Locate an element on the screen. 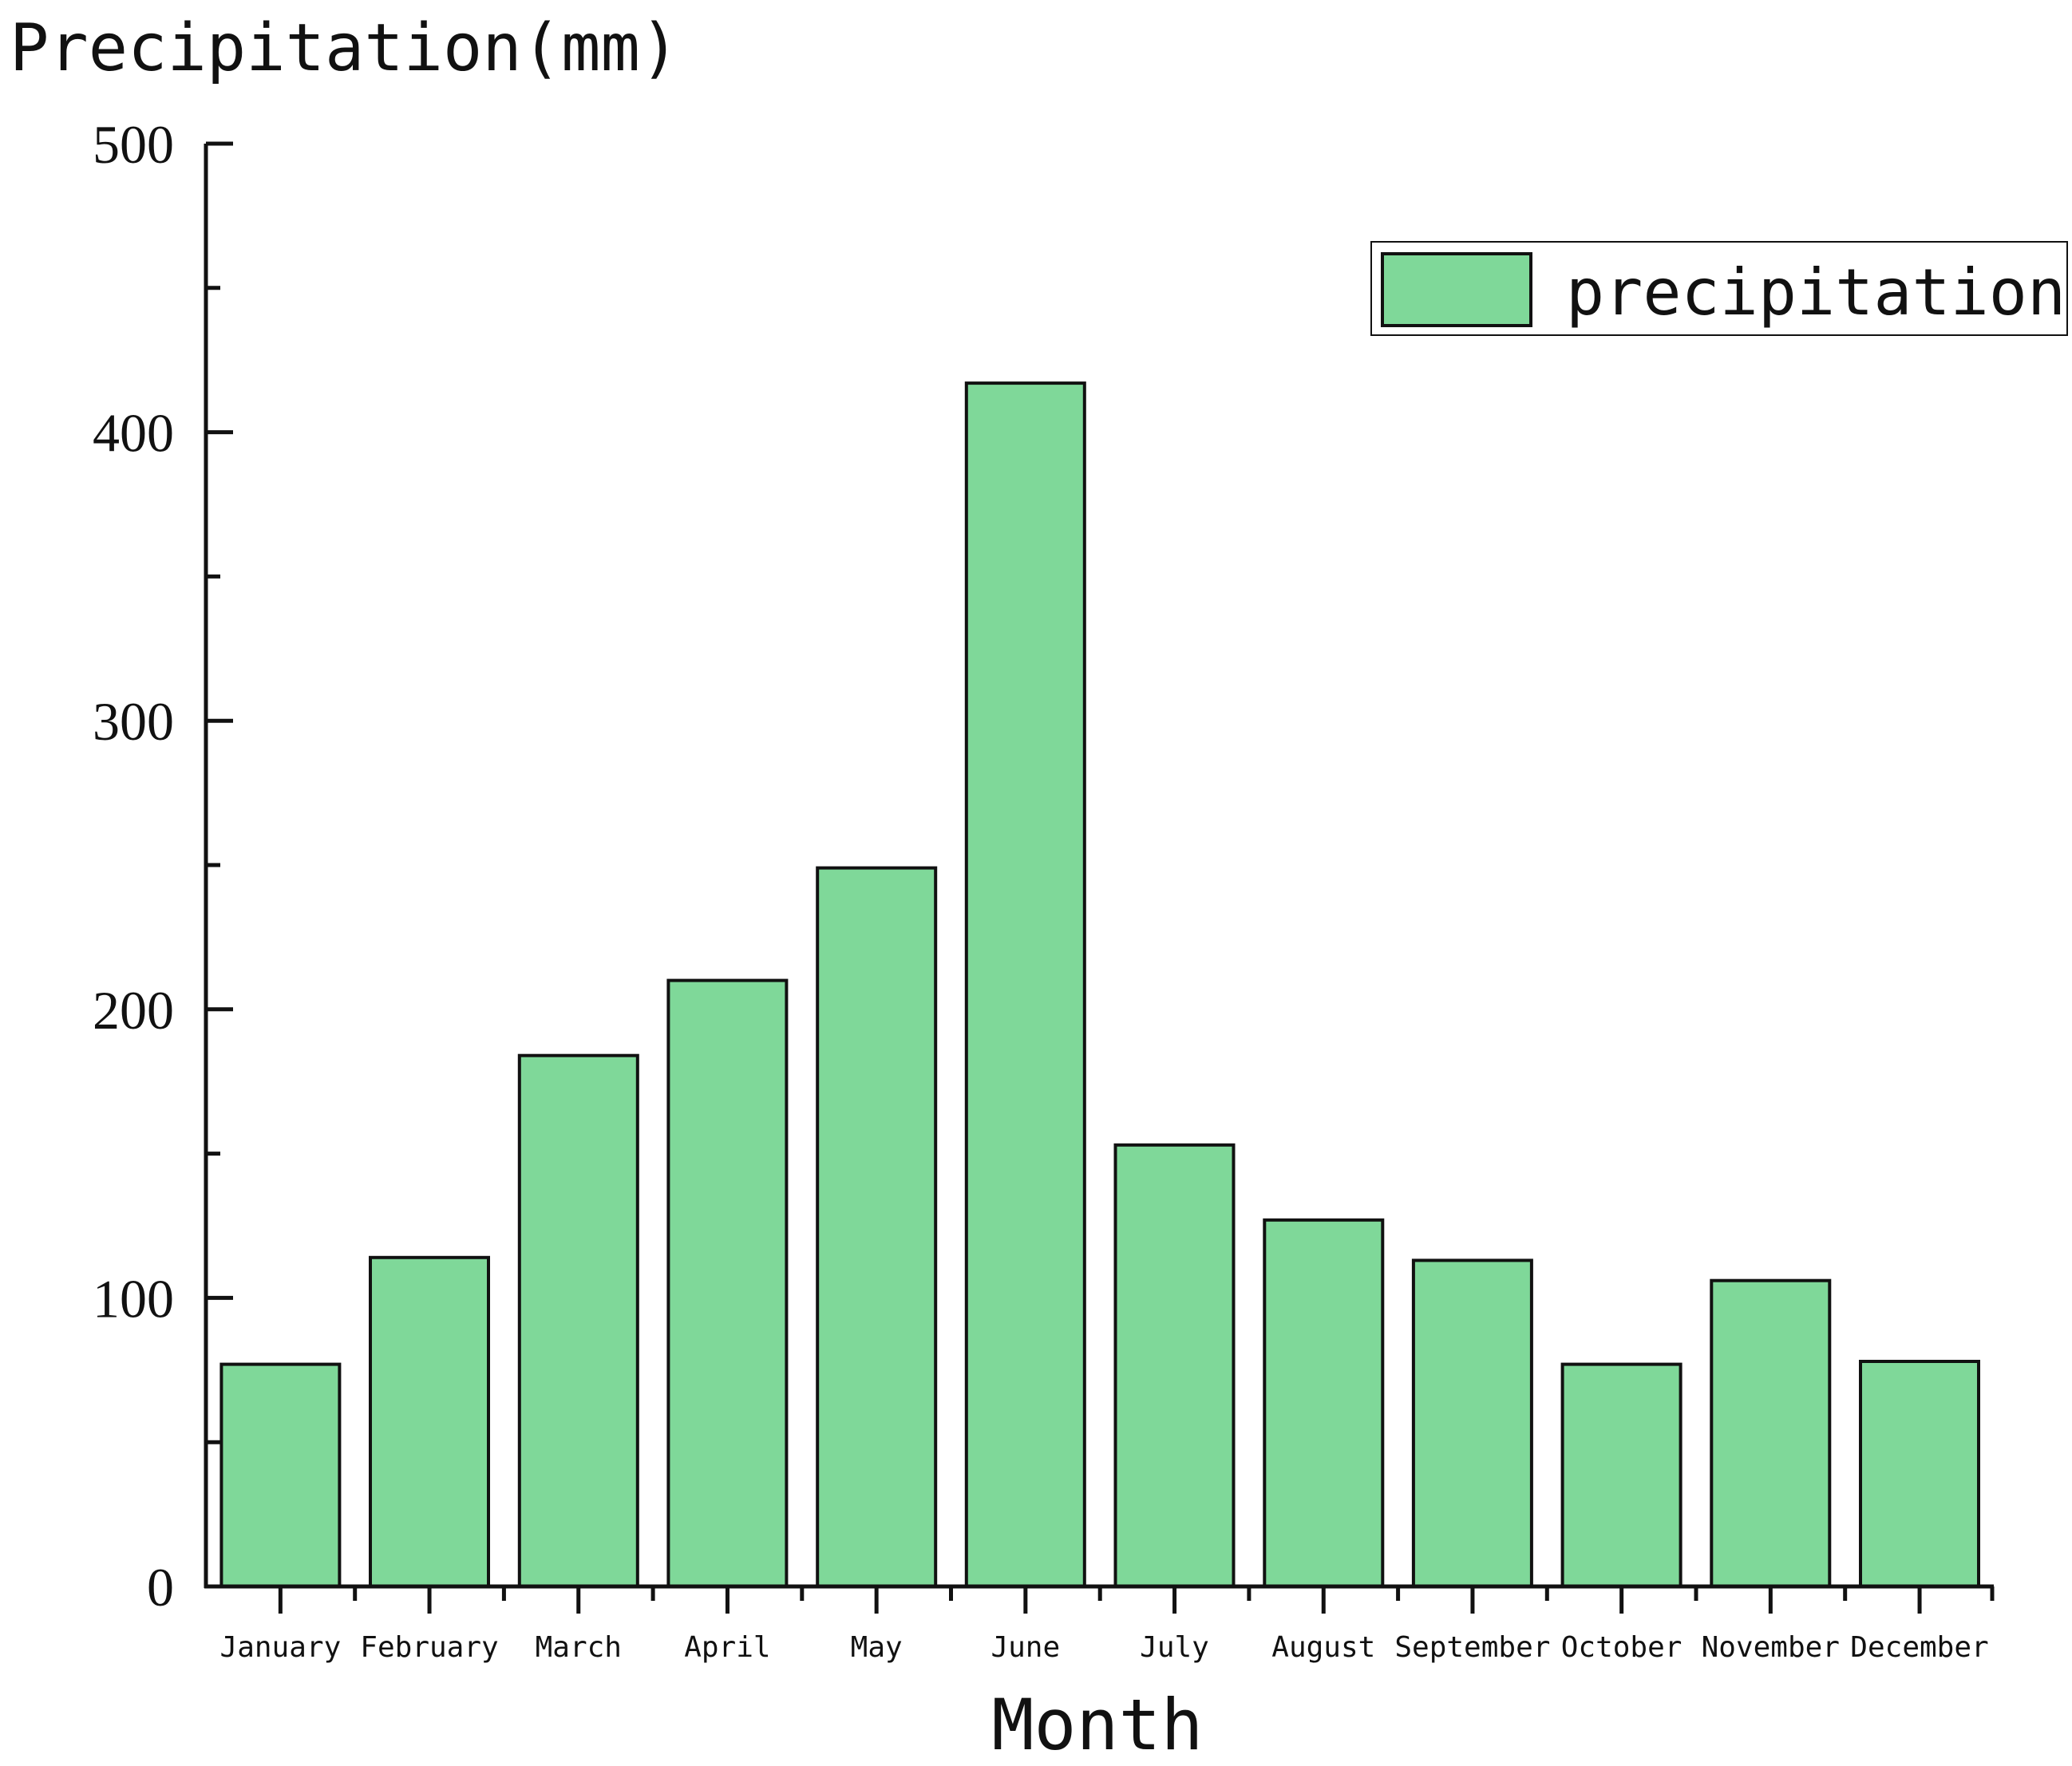 This screenshot has width=2072, height=1766. bar-january is located at coordinates (280, 1475).